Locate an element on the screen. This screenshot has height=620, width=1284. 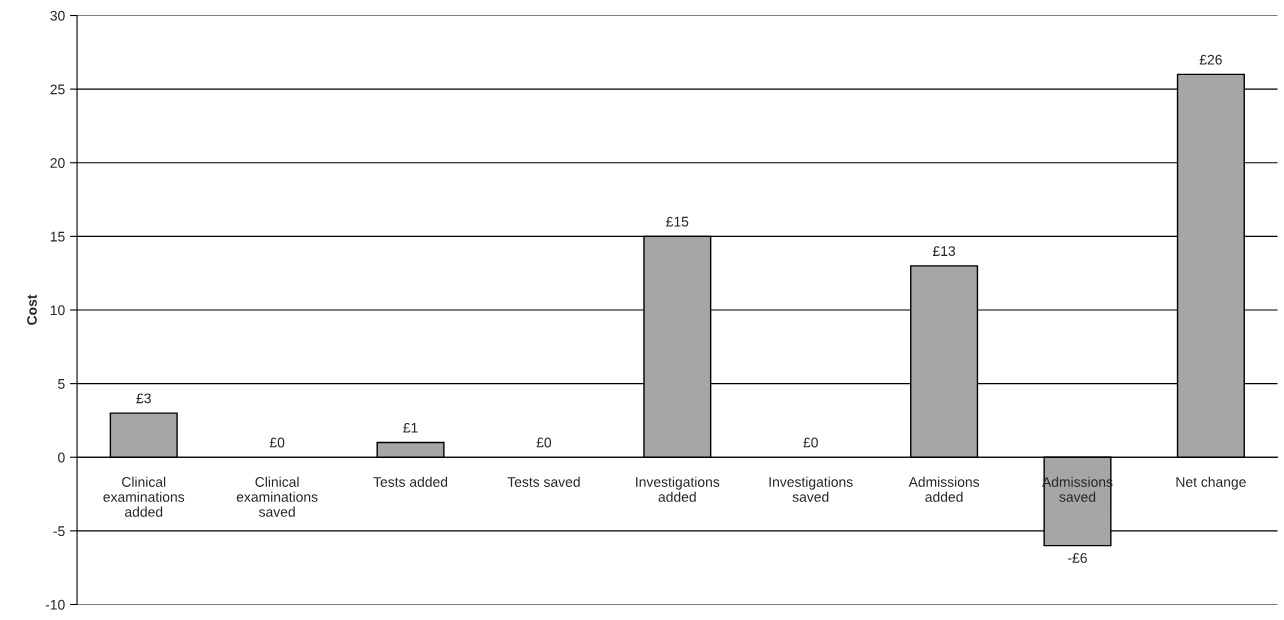
y-tick-label: -5 is located at coordinates (59, 531).